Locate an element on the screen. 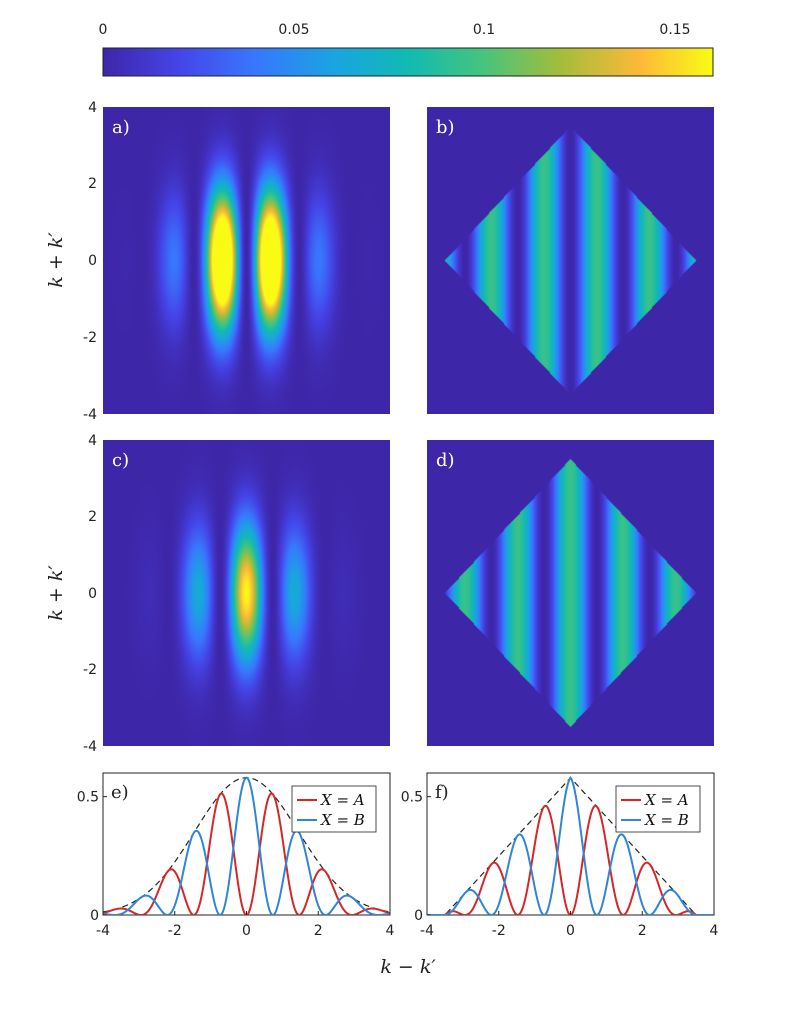  axis-ticks-f: -4 -2 0 2 4 0 0.5 is located at coordinates (560, 864).